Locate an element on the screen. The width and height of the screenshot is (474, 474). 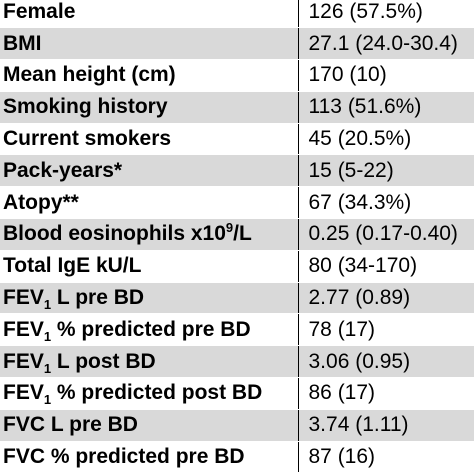
row-label-fev1-pct-pre: FEV1 % predicted pre BD is located at coordinates (149, 330).